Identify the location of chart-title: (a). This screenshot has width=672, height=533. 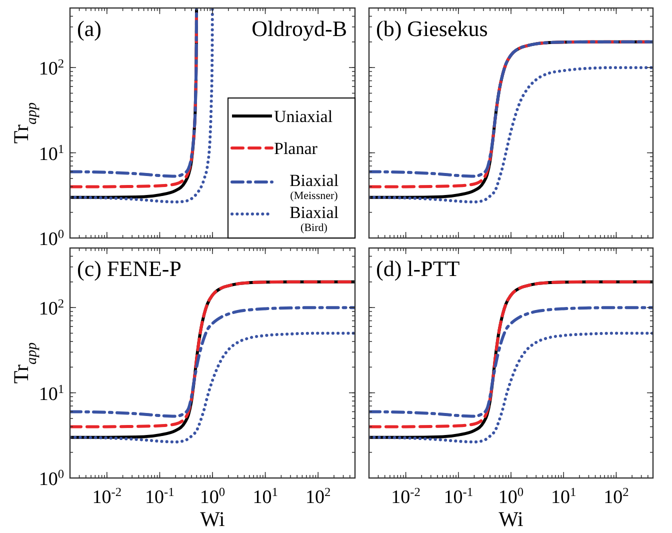
(89, 28).